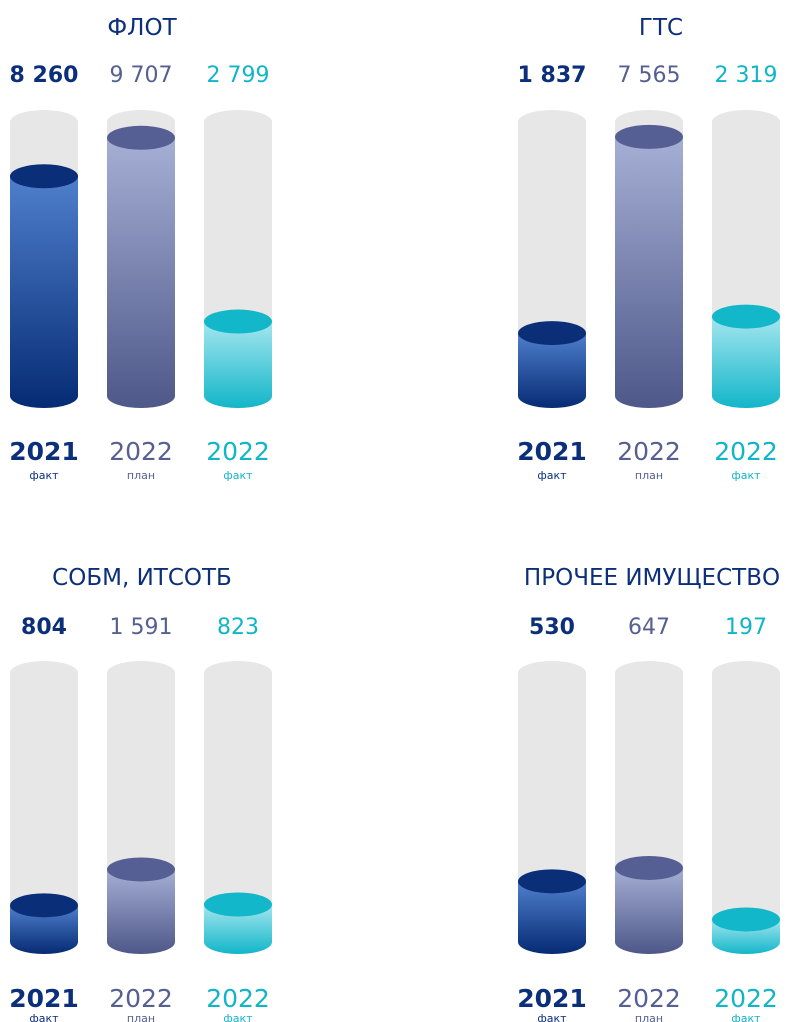 Image resolution: width=810 pixels, height=1022 pixels. Describe the element at coordinates (142, 578) in the screenshot. I see `chart-title: СОБМ, ИТСОТБ` at that location.